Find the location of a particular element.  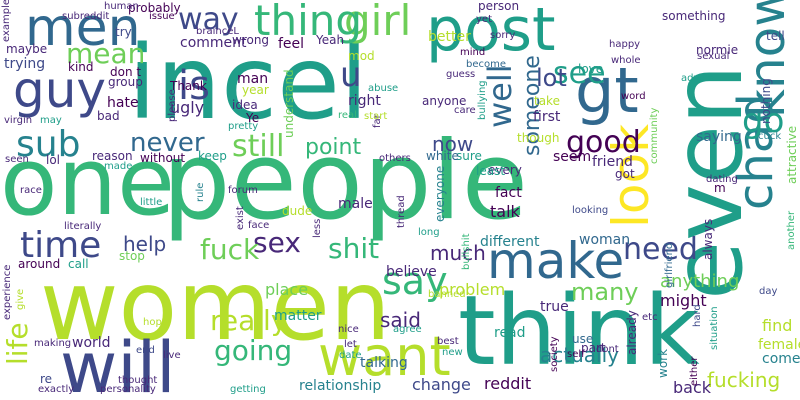

word-cuck: cuck is located at coordinates (770, 136).